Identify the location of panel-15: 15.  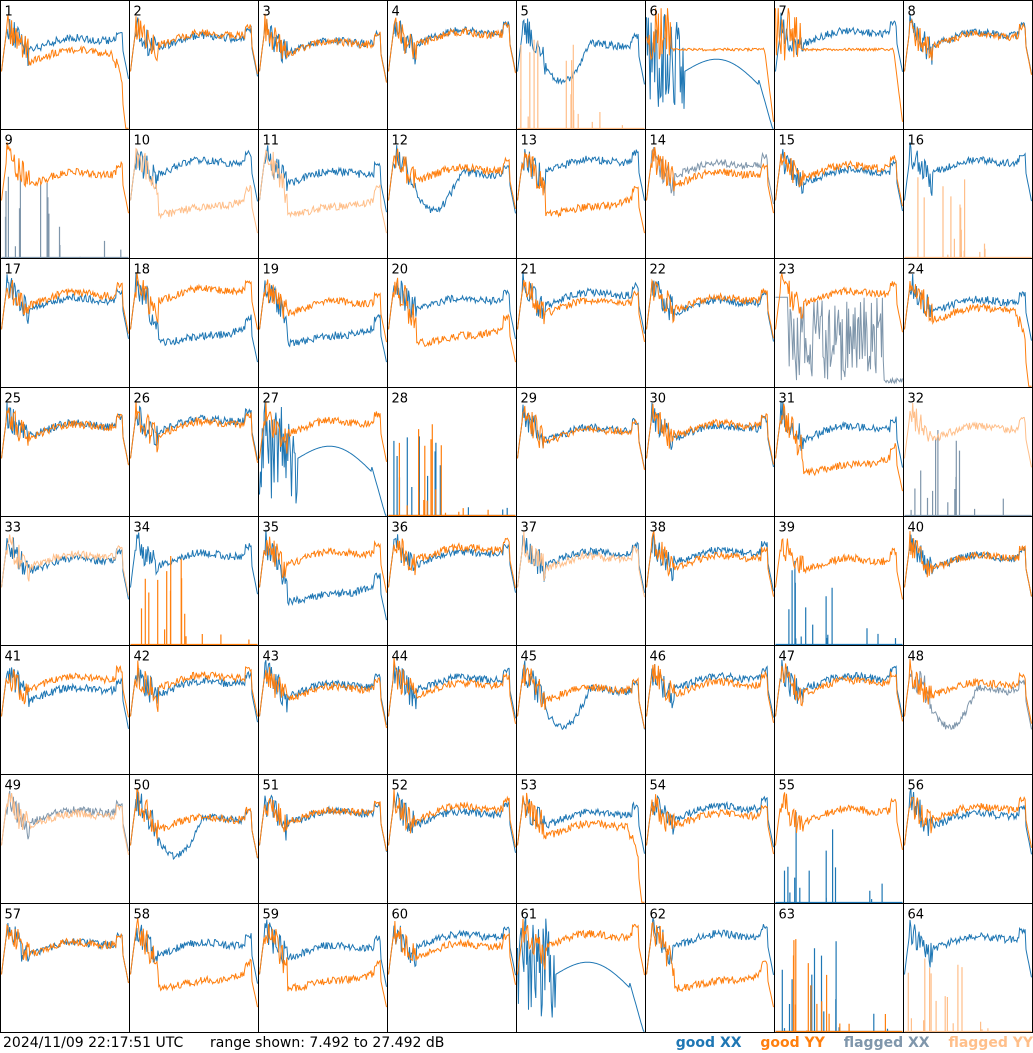
(839, 194).